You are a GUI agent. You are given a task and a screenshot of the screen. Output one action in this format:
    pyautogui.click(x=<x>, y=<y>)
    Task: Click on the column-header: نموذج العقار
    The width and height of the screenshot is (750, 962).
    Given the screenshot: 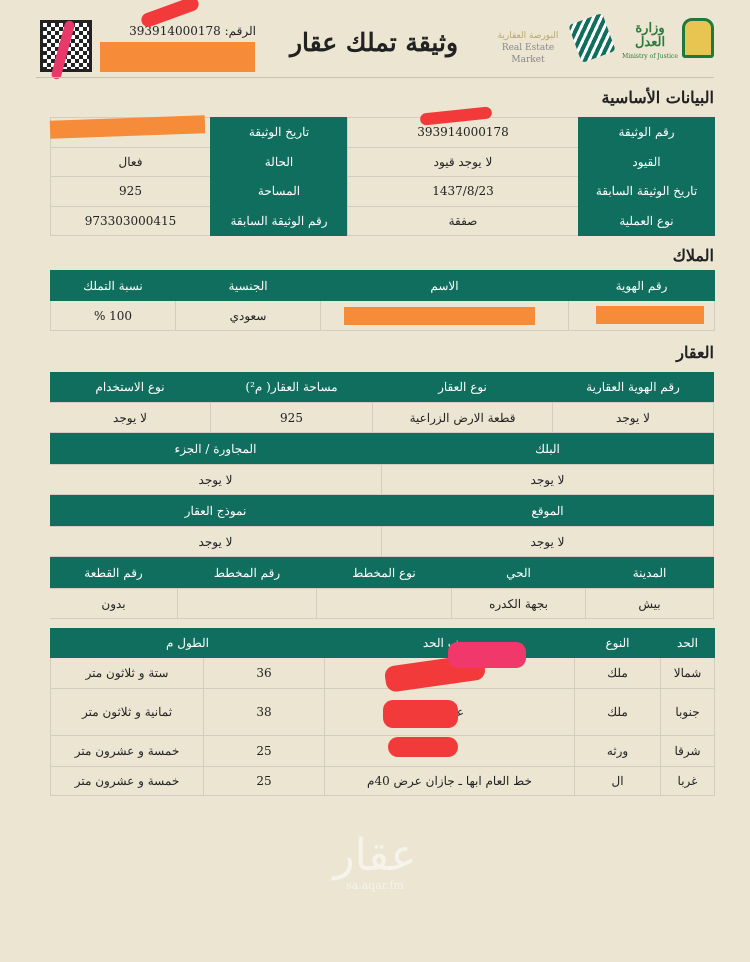 What is the action you would take?
    pyautogui.click(x=216, y=510)
    